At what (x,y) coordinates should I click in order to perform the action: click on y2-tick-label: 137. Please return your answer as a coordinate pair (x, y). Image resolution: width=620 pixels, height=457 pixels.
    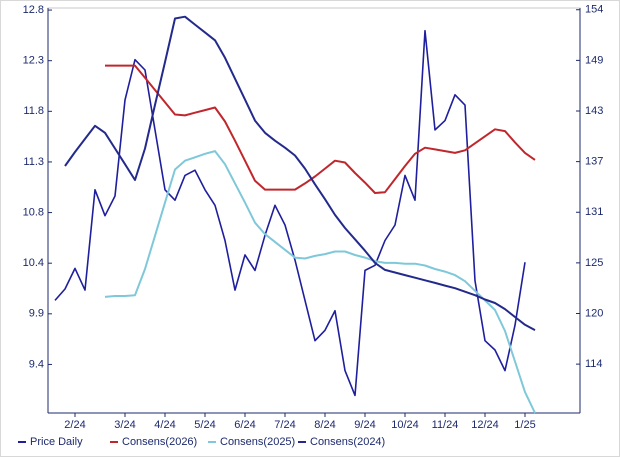
    Looking at the image, I should click on (594, 162).